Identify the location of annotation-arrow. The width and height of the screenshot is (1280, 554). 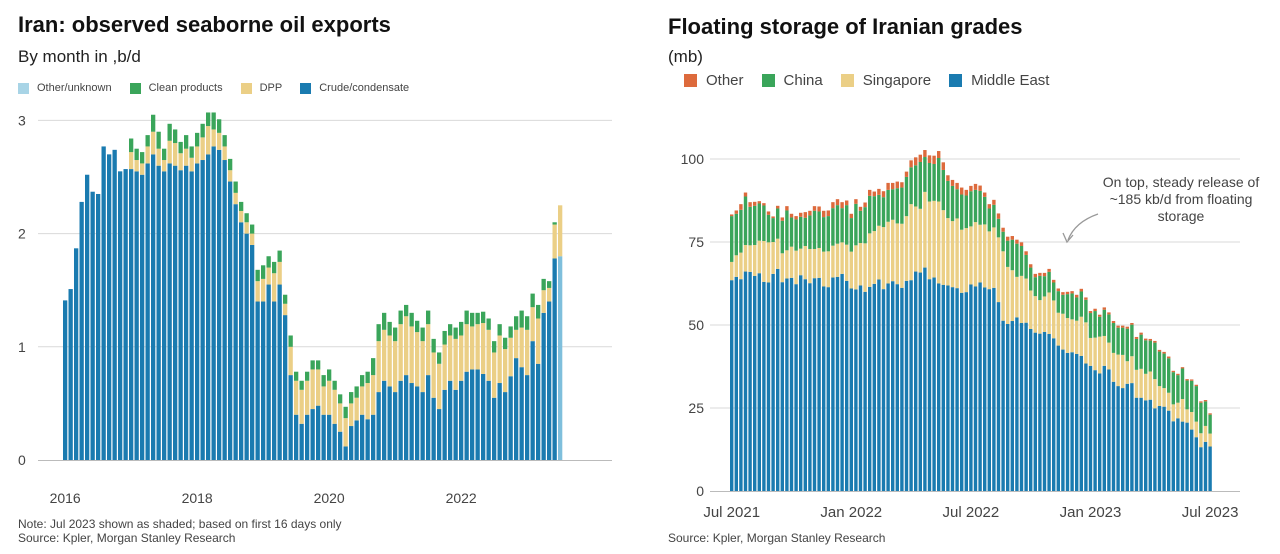
(1083, 227).